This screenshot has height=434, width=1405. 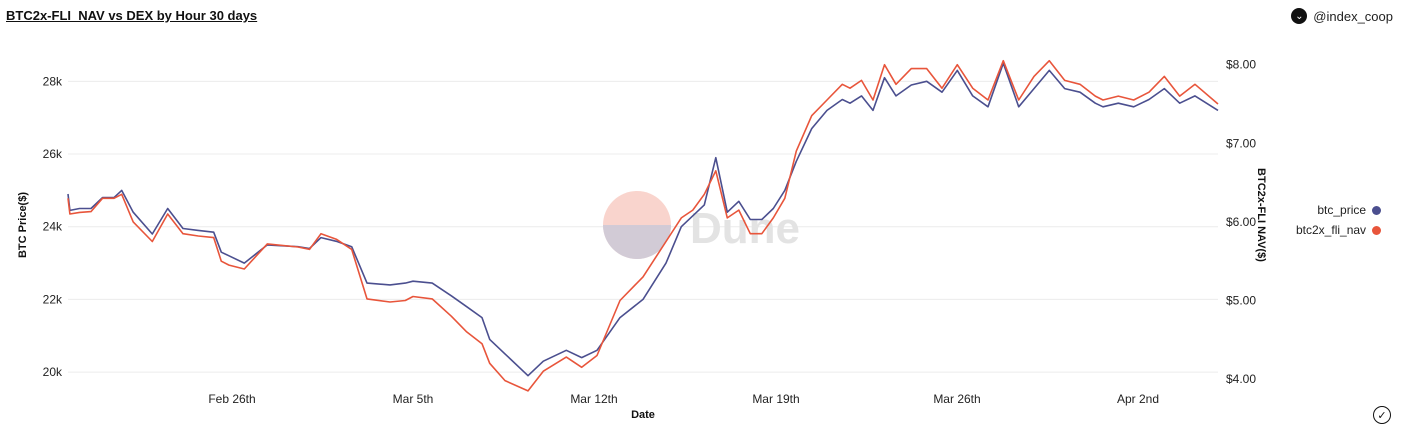 I want to click on brand-label: @index_coop, so click(x=1353, y=16).